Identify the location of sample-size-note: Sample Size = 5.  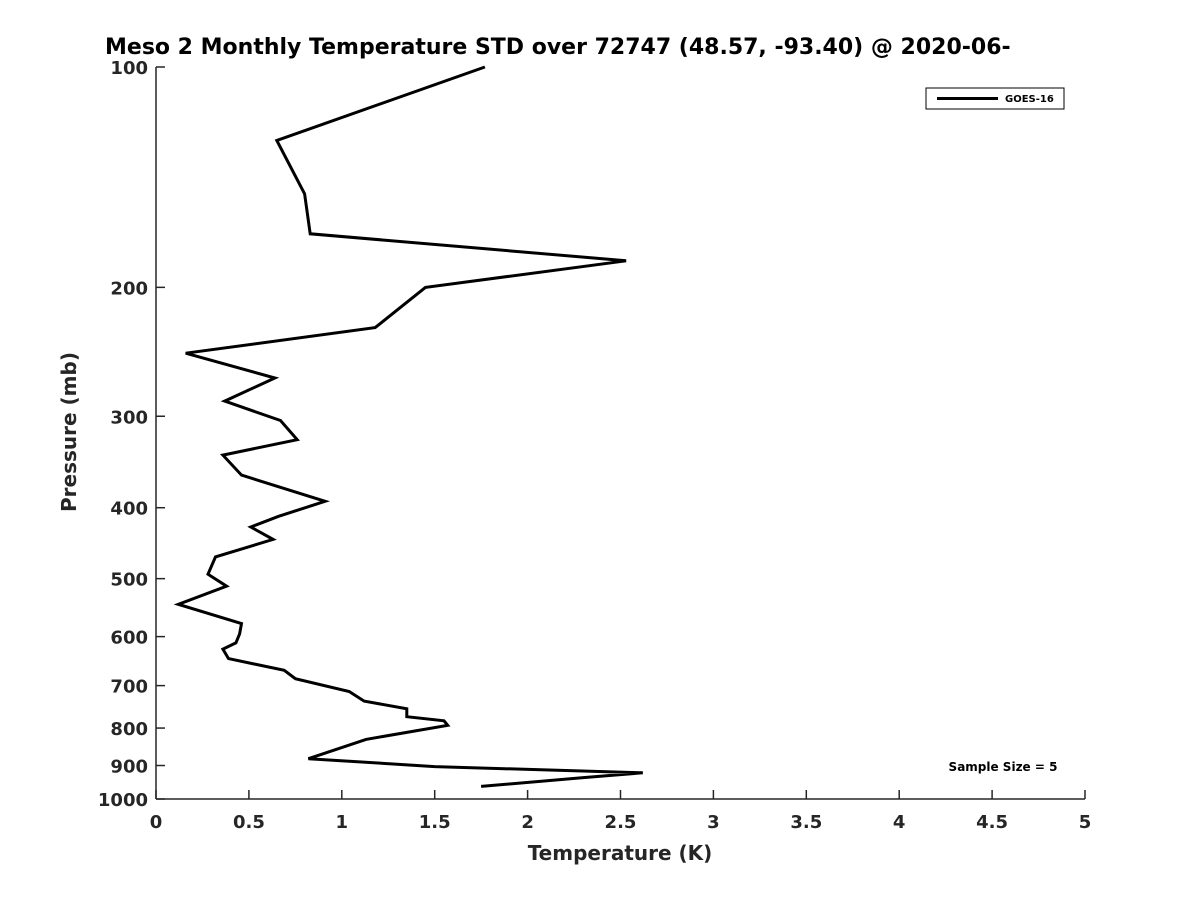
(1003, 767).